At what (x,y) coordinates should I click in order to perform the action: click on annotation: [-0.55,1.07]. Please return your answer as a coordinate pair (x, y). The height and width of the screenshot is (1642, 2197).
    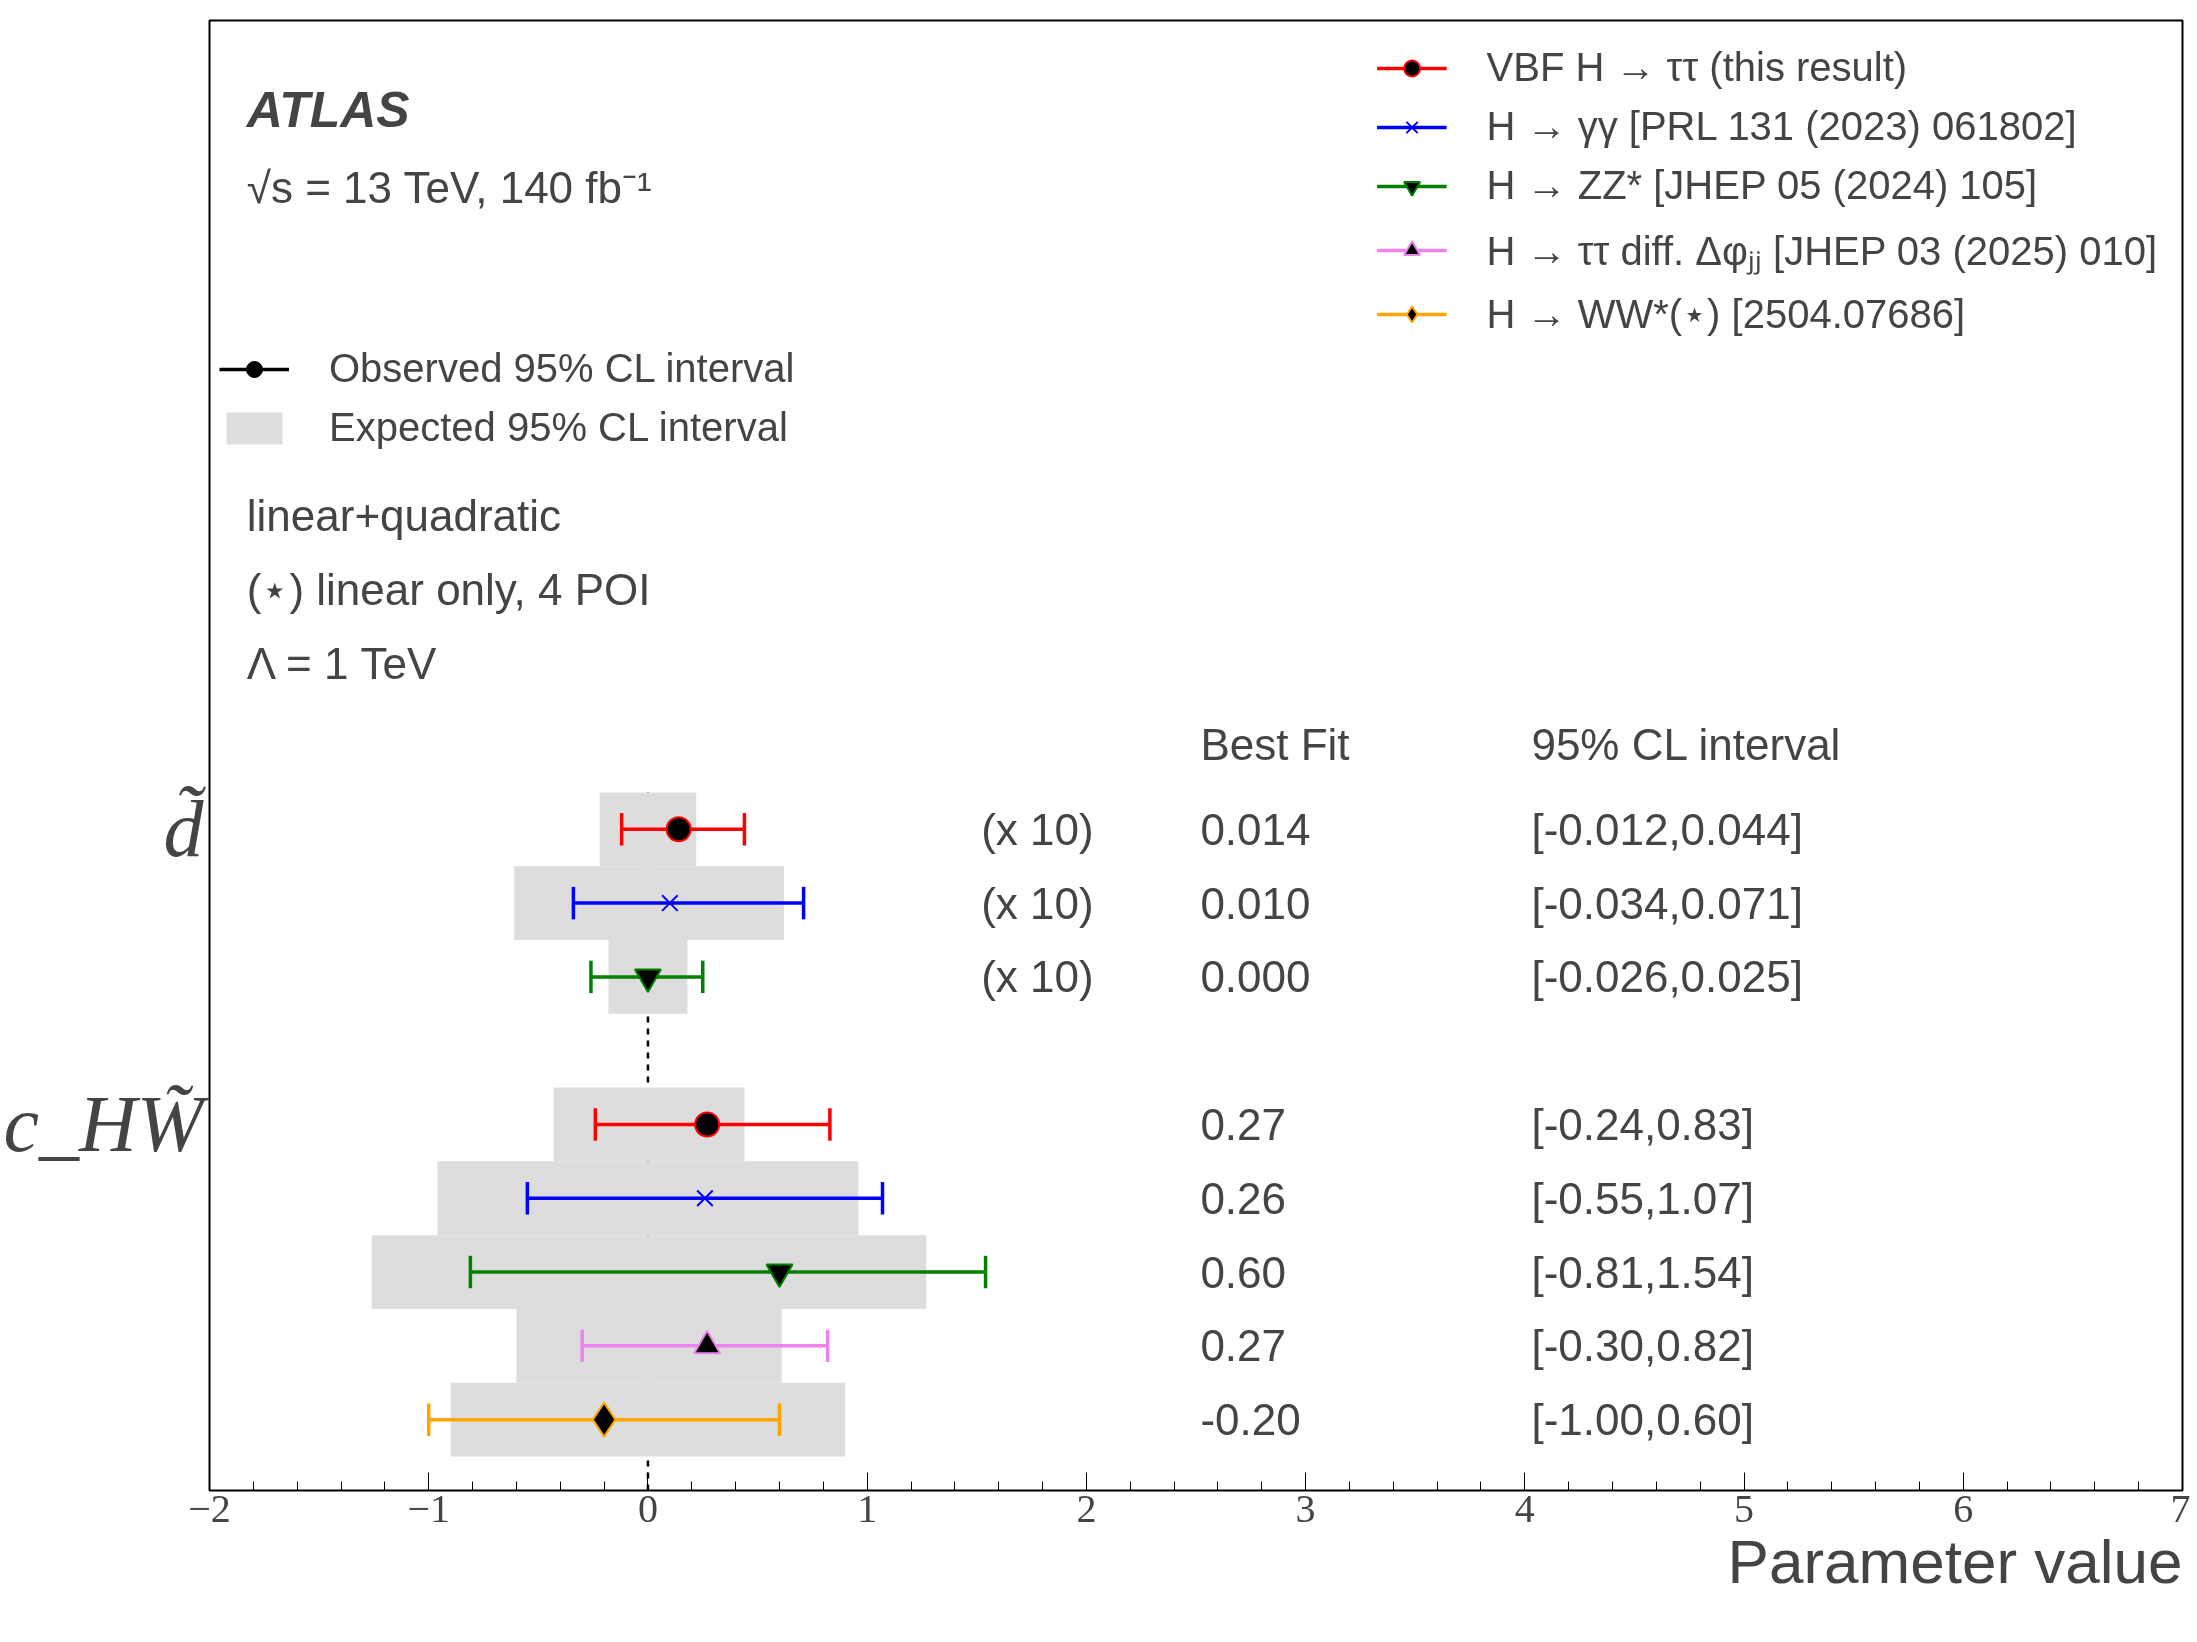
    Looking at the image, I should click on (1643, 1198).